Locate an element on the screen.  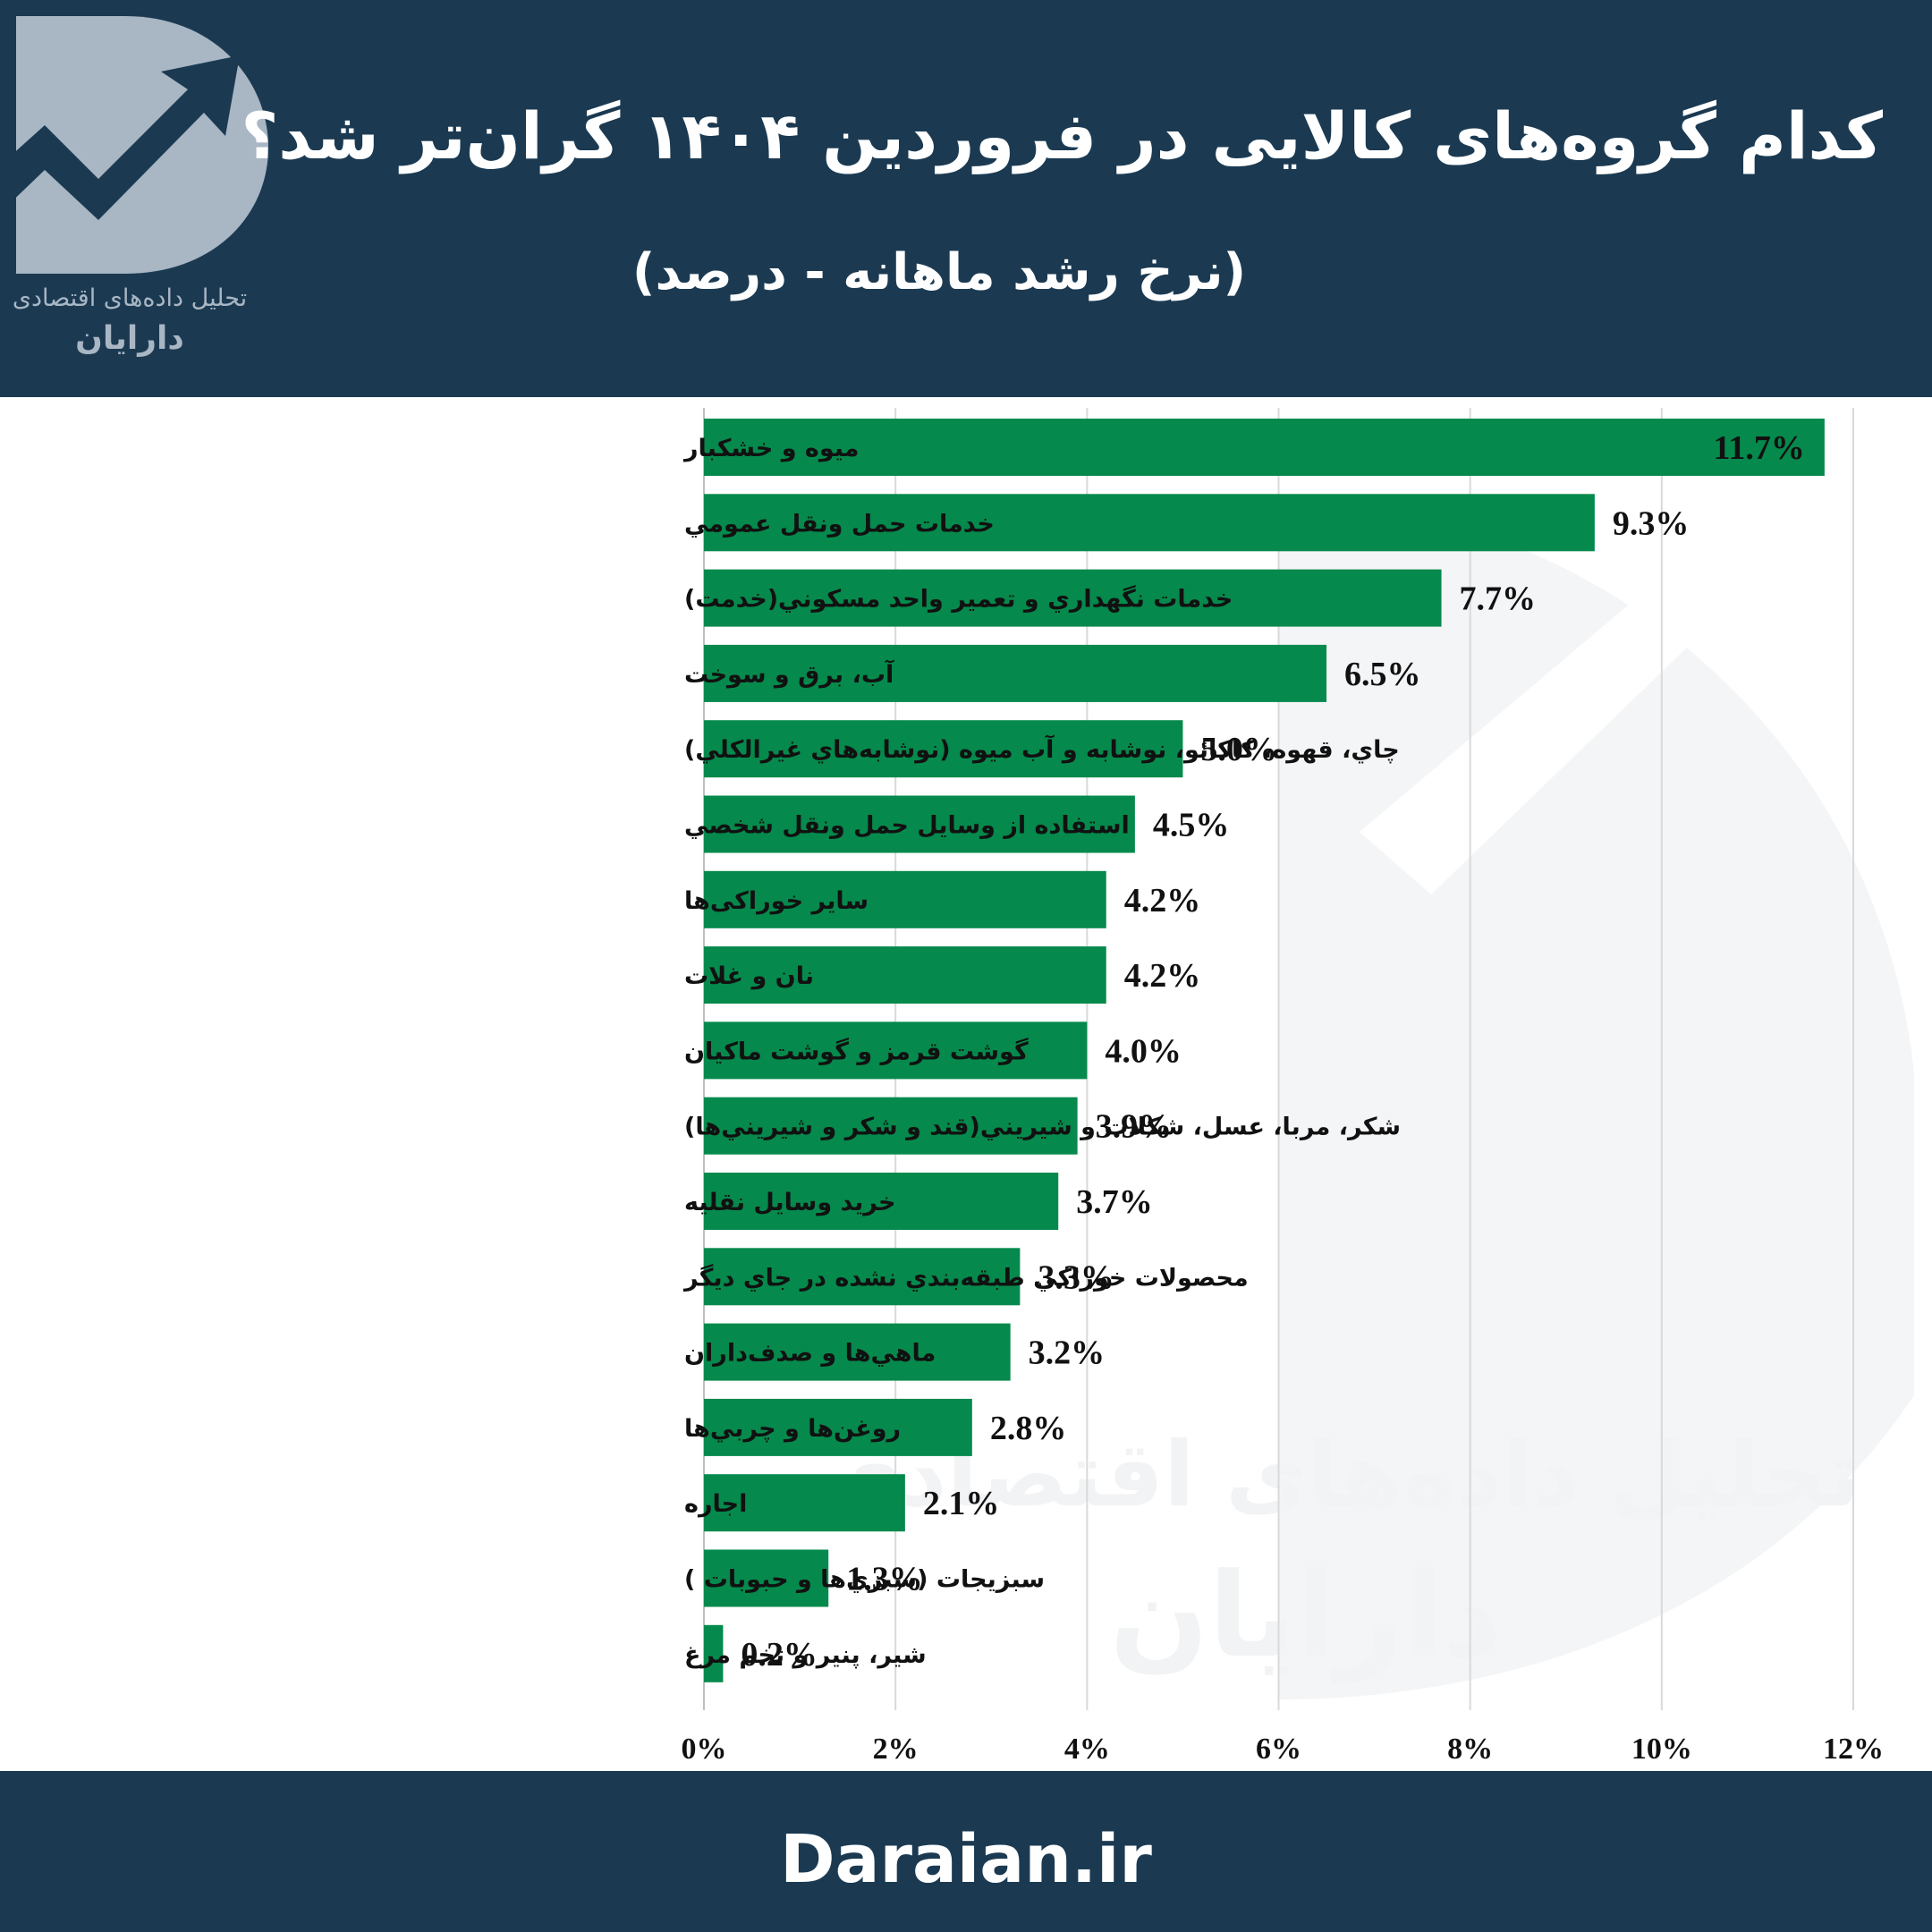
value-label-9: 3.9% is located at coordinates (1134, 1127).